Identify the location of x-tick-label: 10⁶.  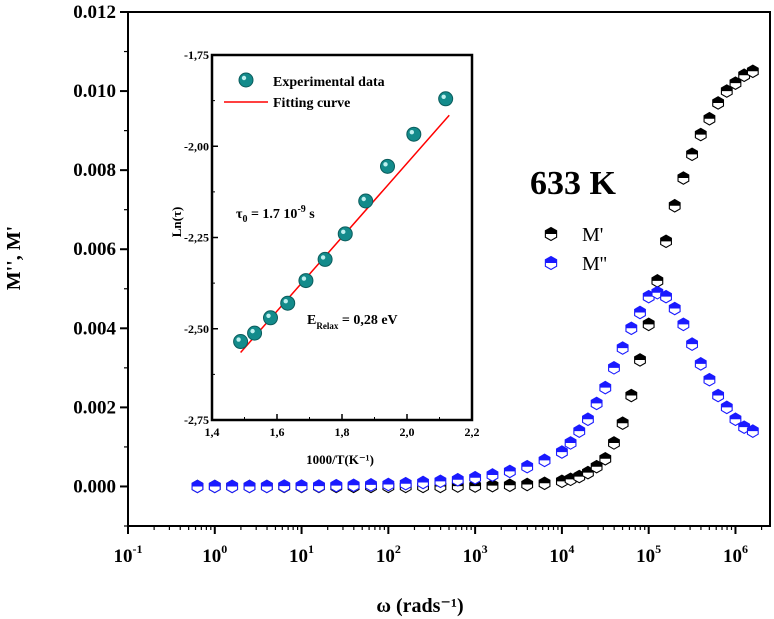
(735, 554).